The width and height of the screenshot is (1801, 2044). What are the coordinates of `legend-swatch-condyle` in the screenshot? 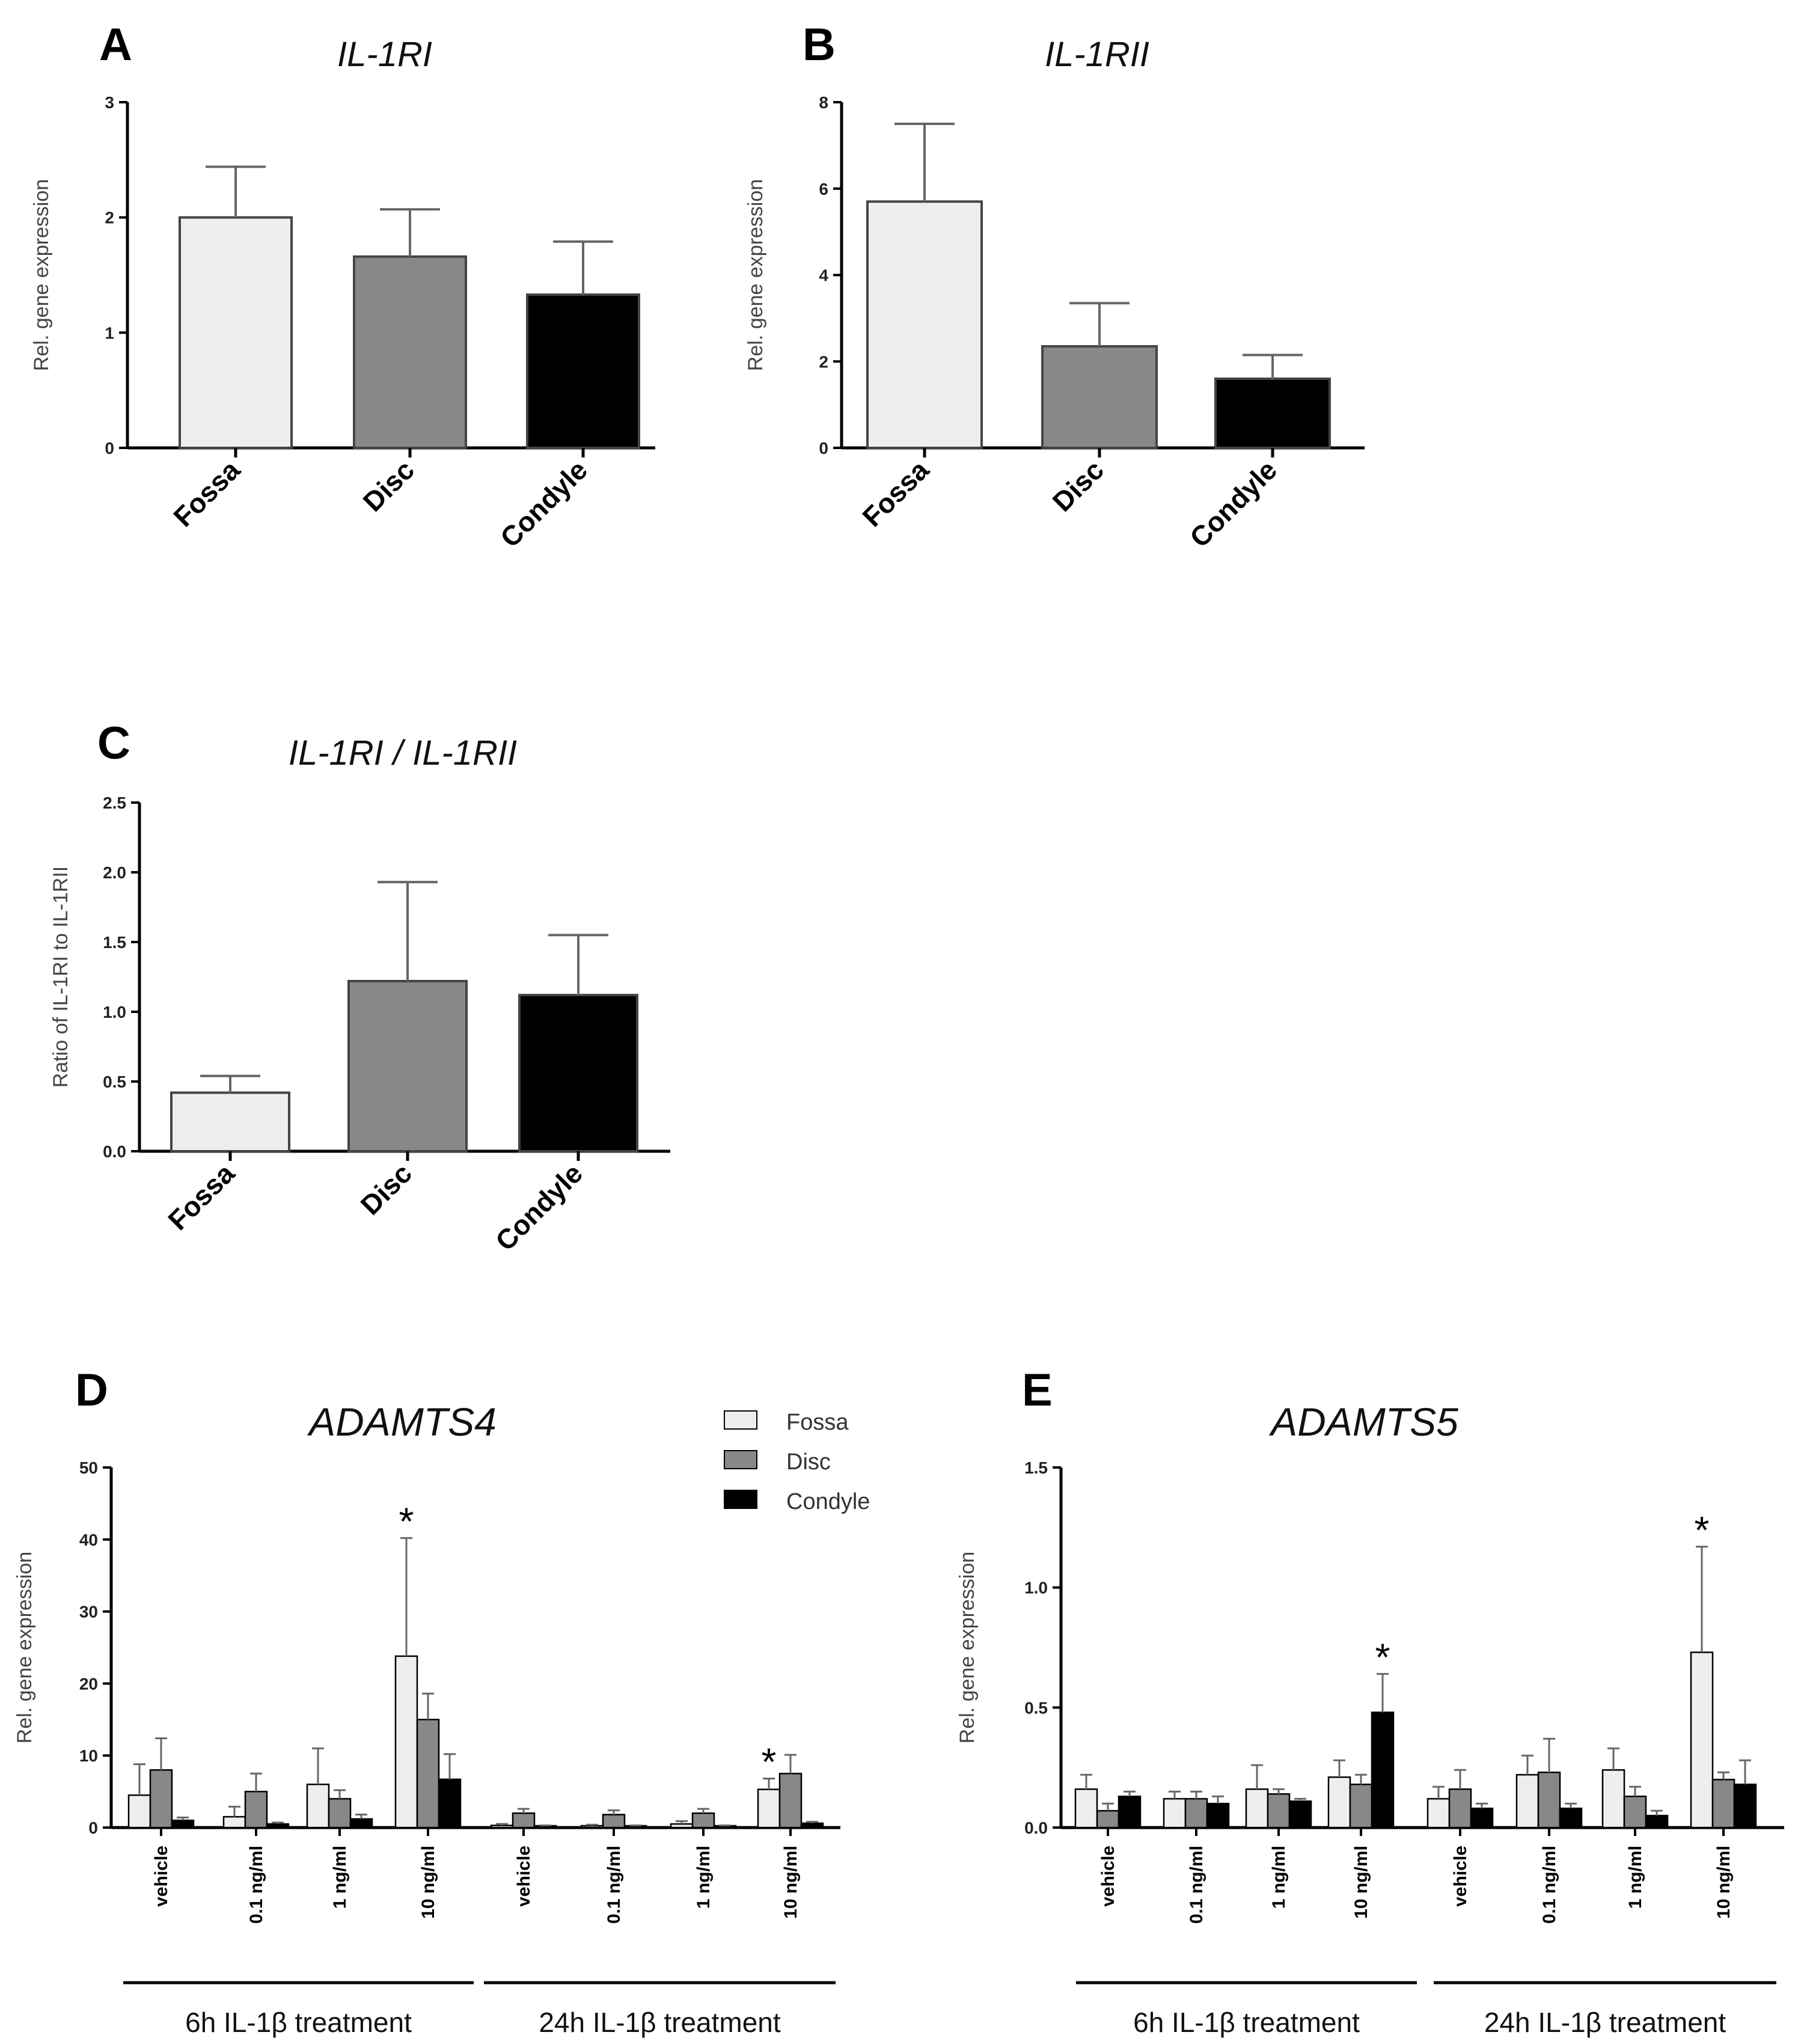 It's located at (741, 1499).